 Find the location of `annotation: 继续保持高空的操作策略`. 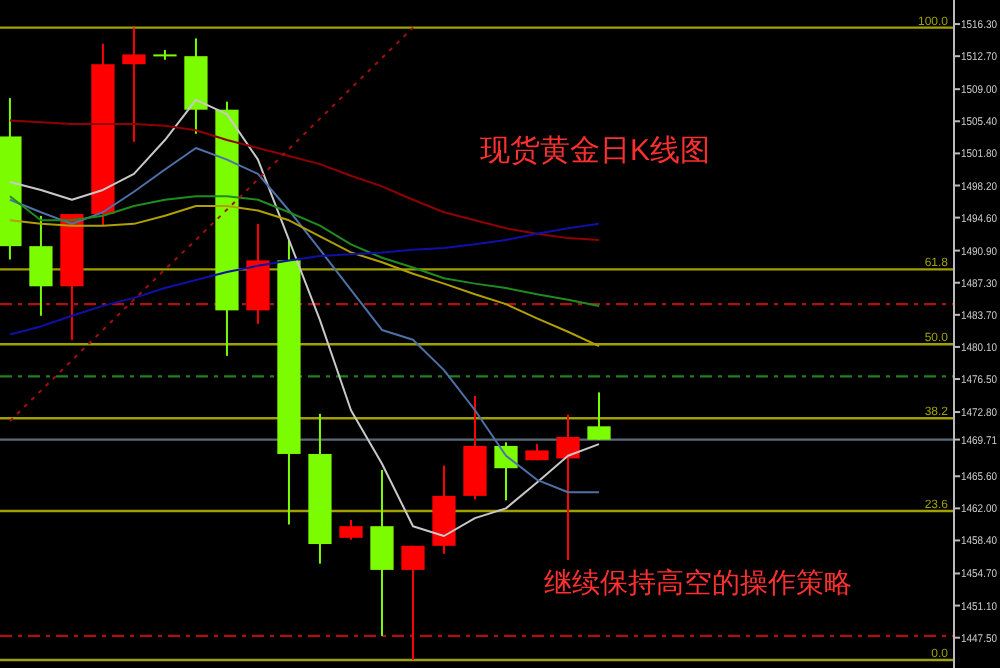

annotation: 继续保持高空的操作策略 is located at coordinates (698, 582).